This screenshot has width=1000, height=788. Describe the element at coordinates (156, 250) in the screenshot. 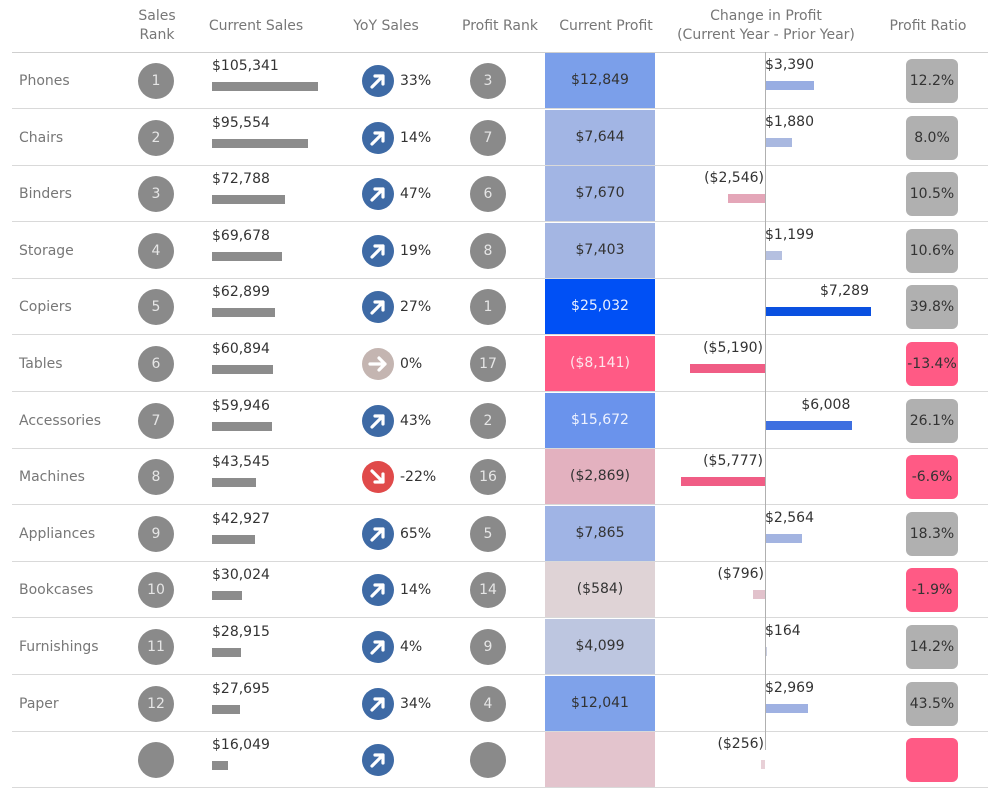

I see `sales-rank-badge: 4` at that location.